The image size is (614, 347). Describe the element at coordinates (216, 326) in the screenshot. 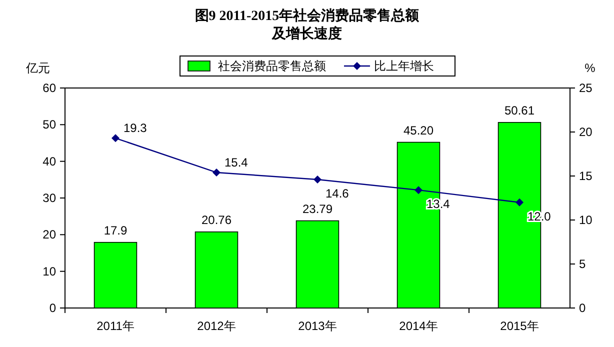

I see `x-tick-label: 2012年` at that location.